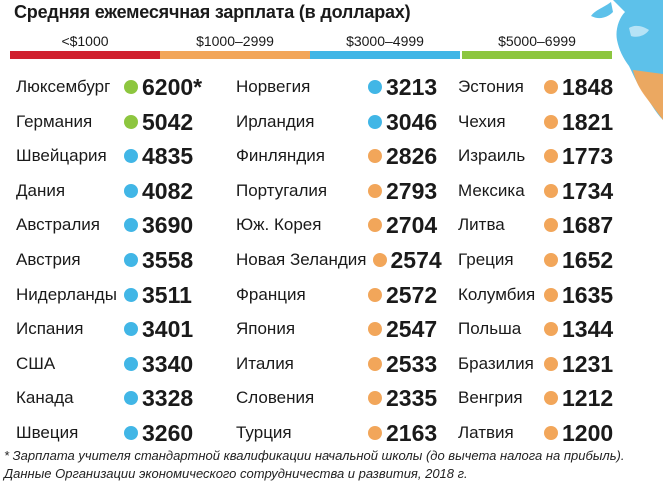 The width and height of the screenshot is (663, 496). I want to click on country-name: Испания, so click(50, 329).